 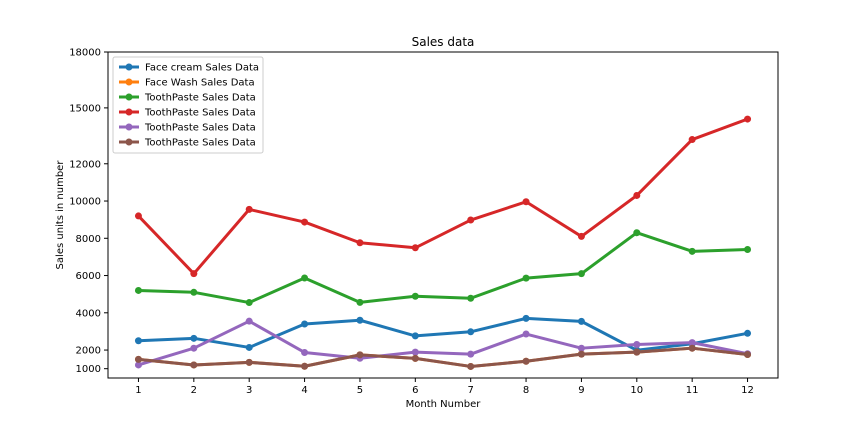 What do you see at coordinates (85, 53) in the screenshot?
I see `y-tick-label: 18000` at bounding box center [85, 53].